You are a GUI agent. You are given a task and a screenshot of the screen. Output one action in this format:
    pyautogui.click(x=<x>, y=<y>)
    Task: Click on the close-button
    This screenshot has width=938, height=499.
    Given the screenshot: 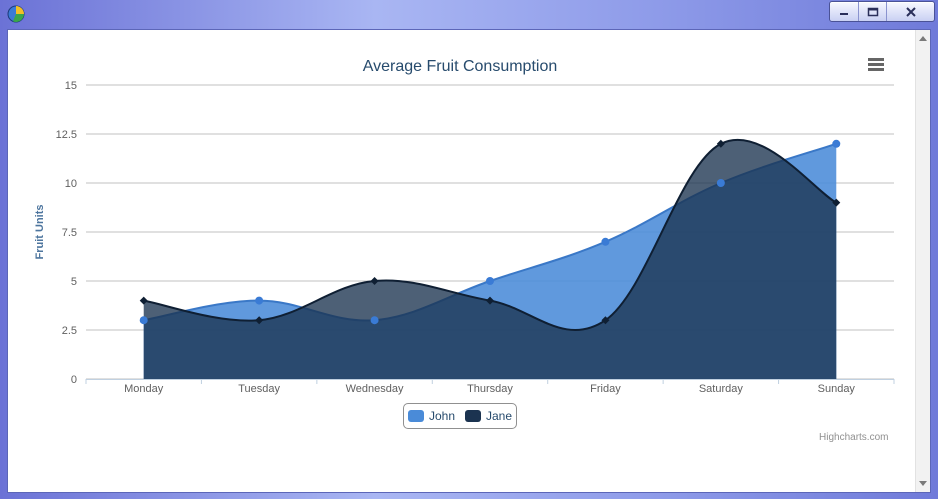 What is the action you would take?
    pyautogui.click(x=910, y=11)
    